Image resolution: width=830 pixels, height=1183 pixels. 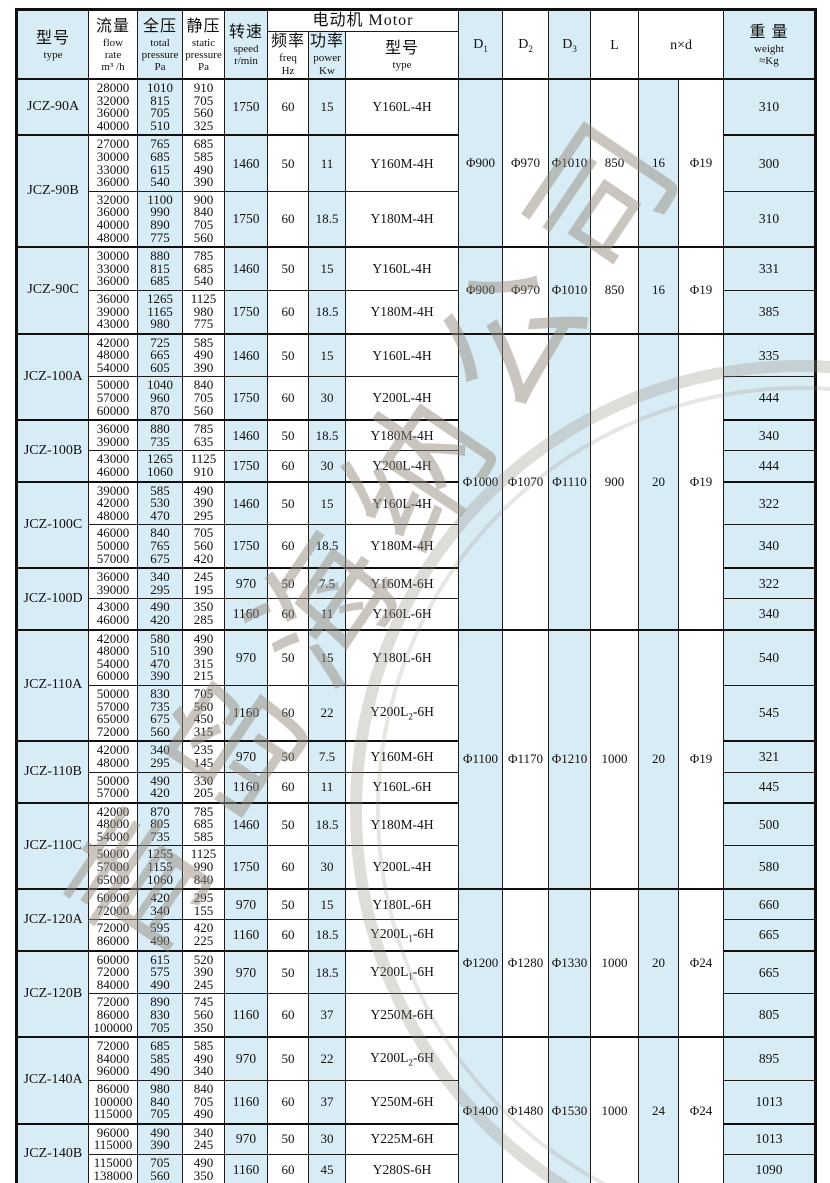 I want to click on cell-motor-type: Y160L-6H, so click(x=402, y=787).